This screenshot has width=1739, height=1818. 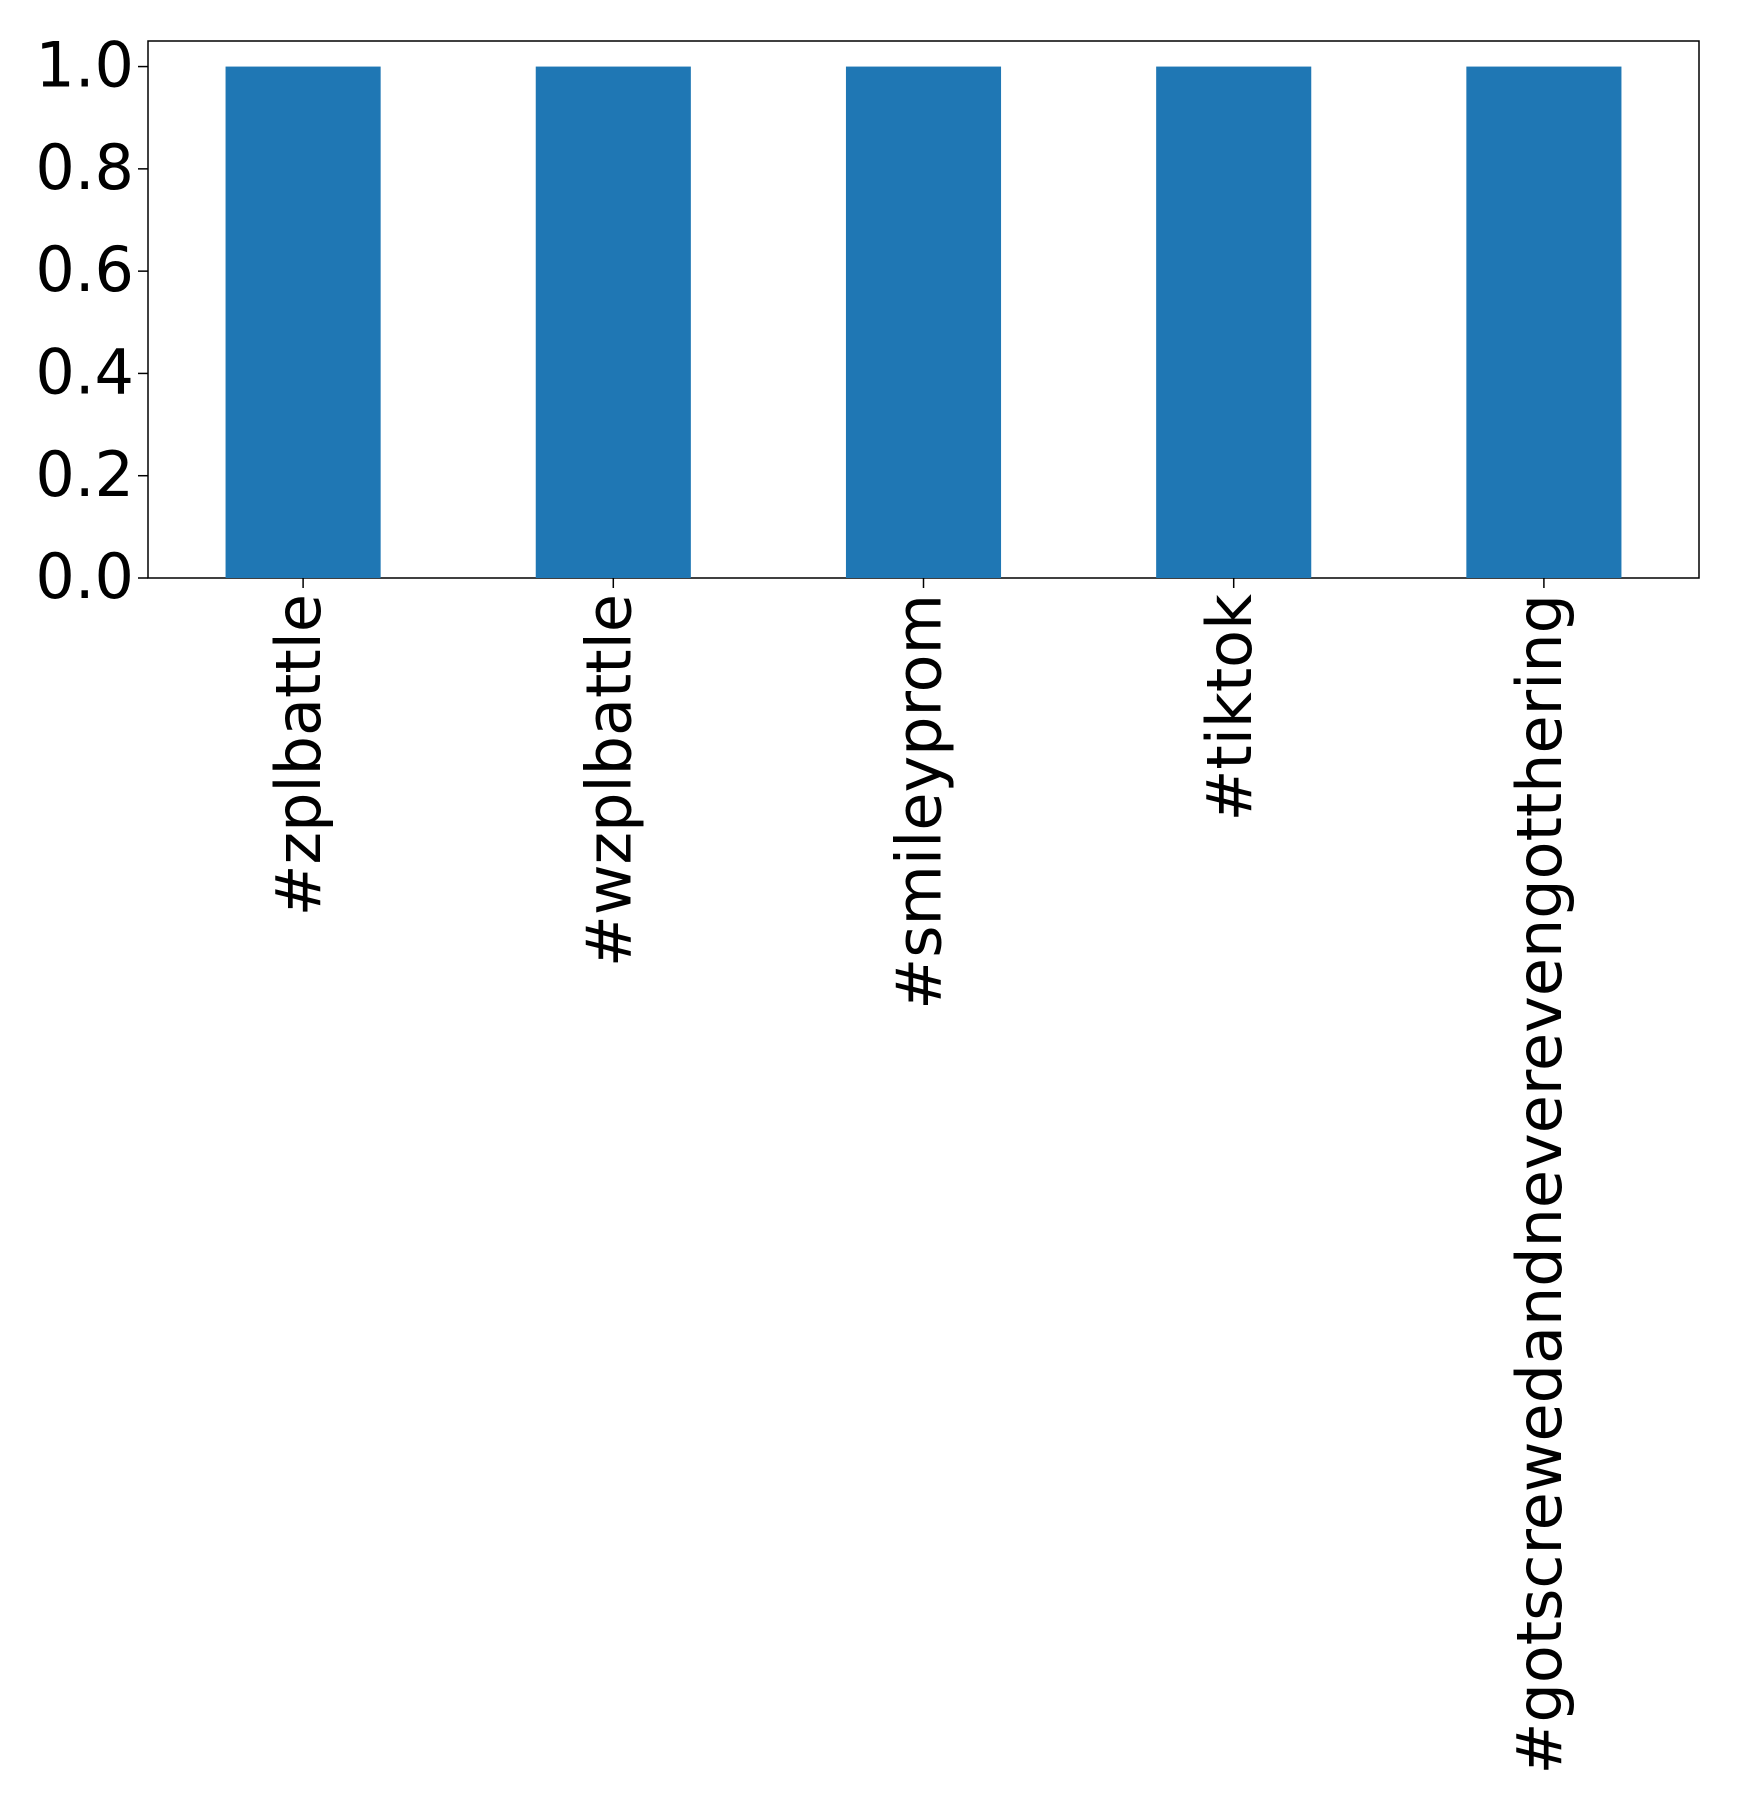 What do you see at coordinates (608, 780) in the screenshot?
I see `x-tick-label: #wzplbattle` at bounding box center [608, 780].